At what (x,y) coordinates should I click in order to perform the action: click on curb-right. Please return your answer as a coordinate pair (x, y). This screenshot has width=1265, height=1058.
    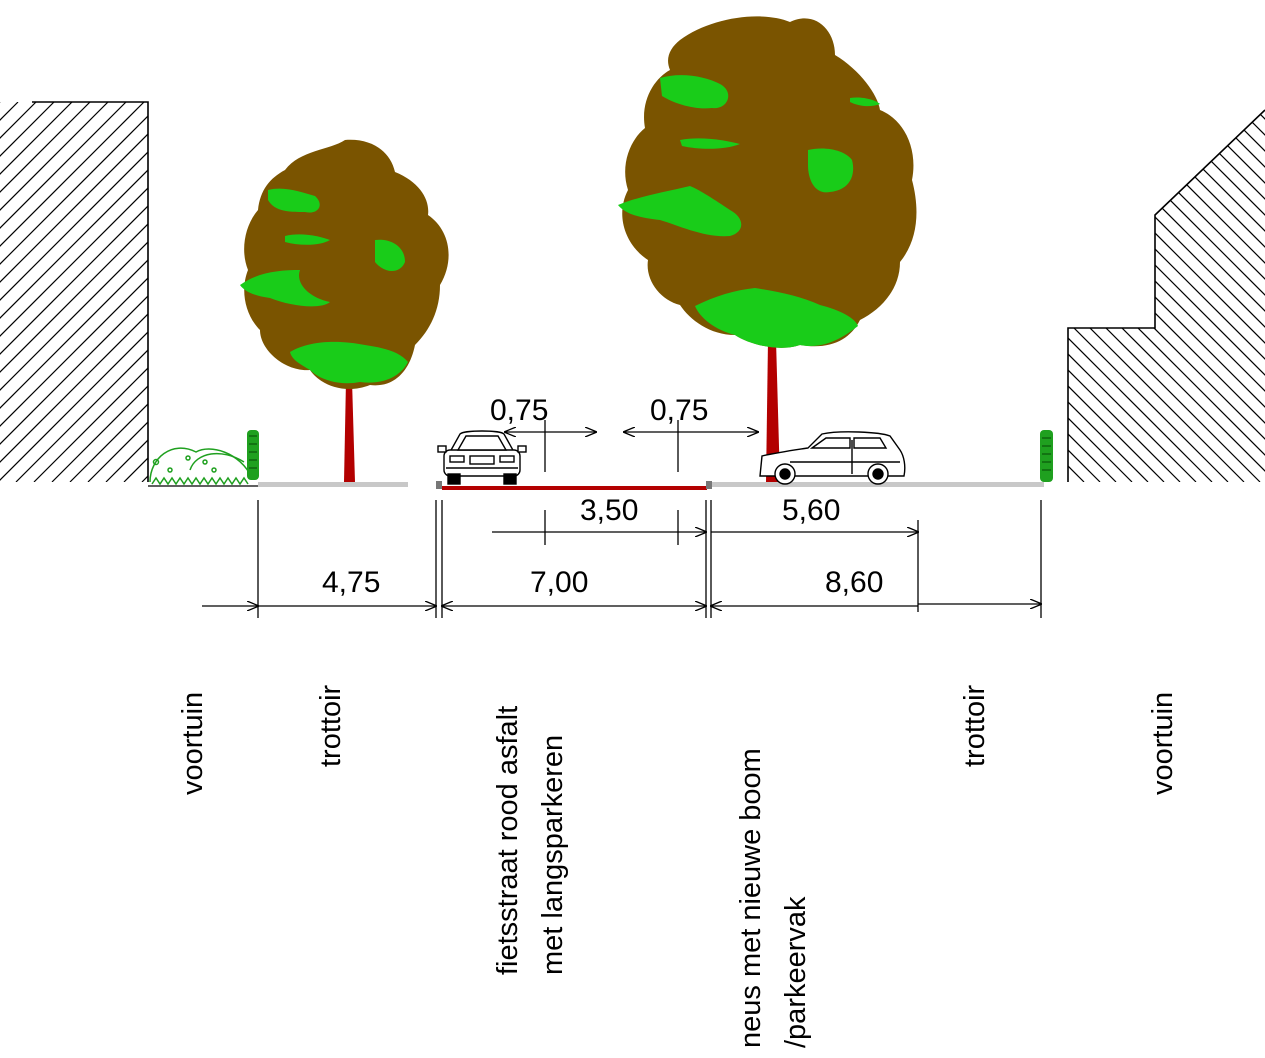
    Looking at the image, I should click on (709, 485).